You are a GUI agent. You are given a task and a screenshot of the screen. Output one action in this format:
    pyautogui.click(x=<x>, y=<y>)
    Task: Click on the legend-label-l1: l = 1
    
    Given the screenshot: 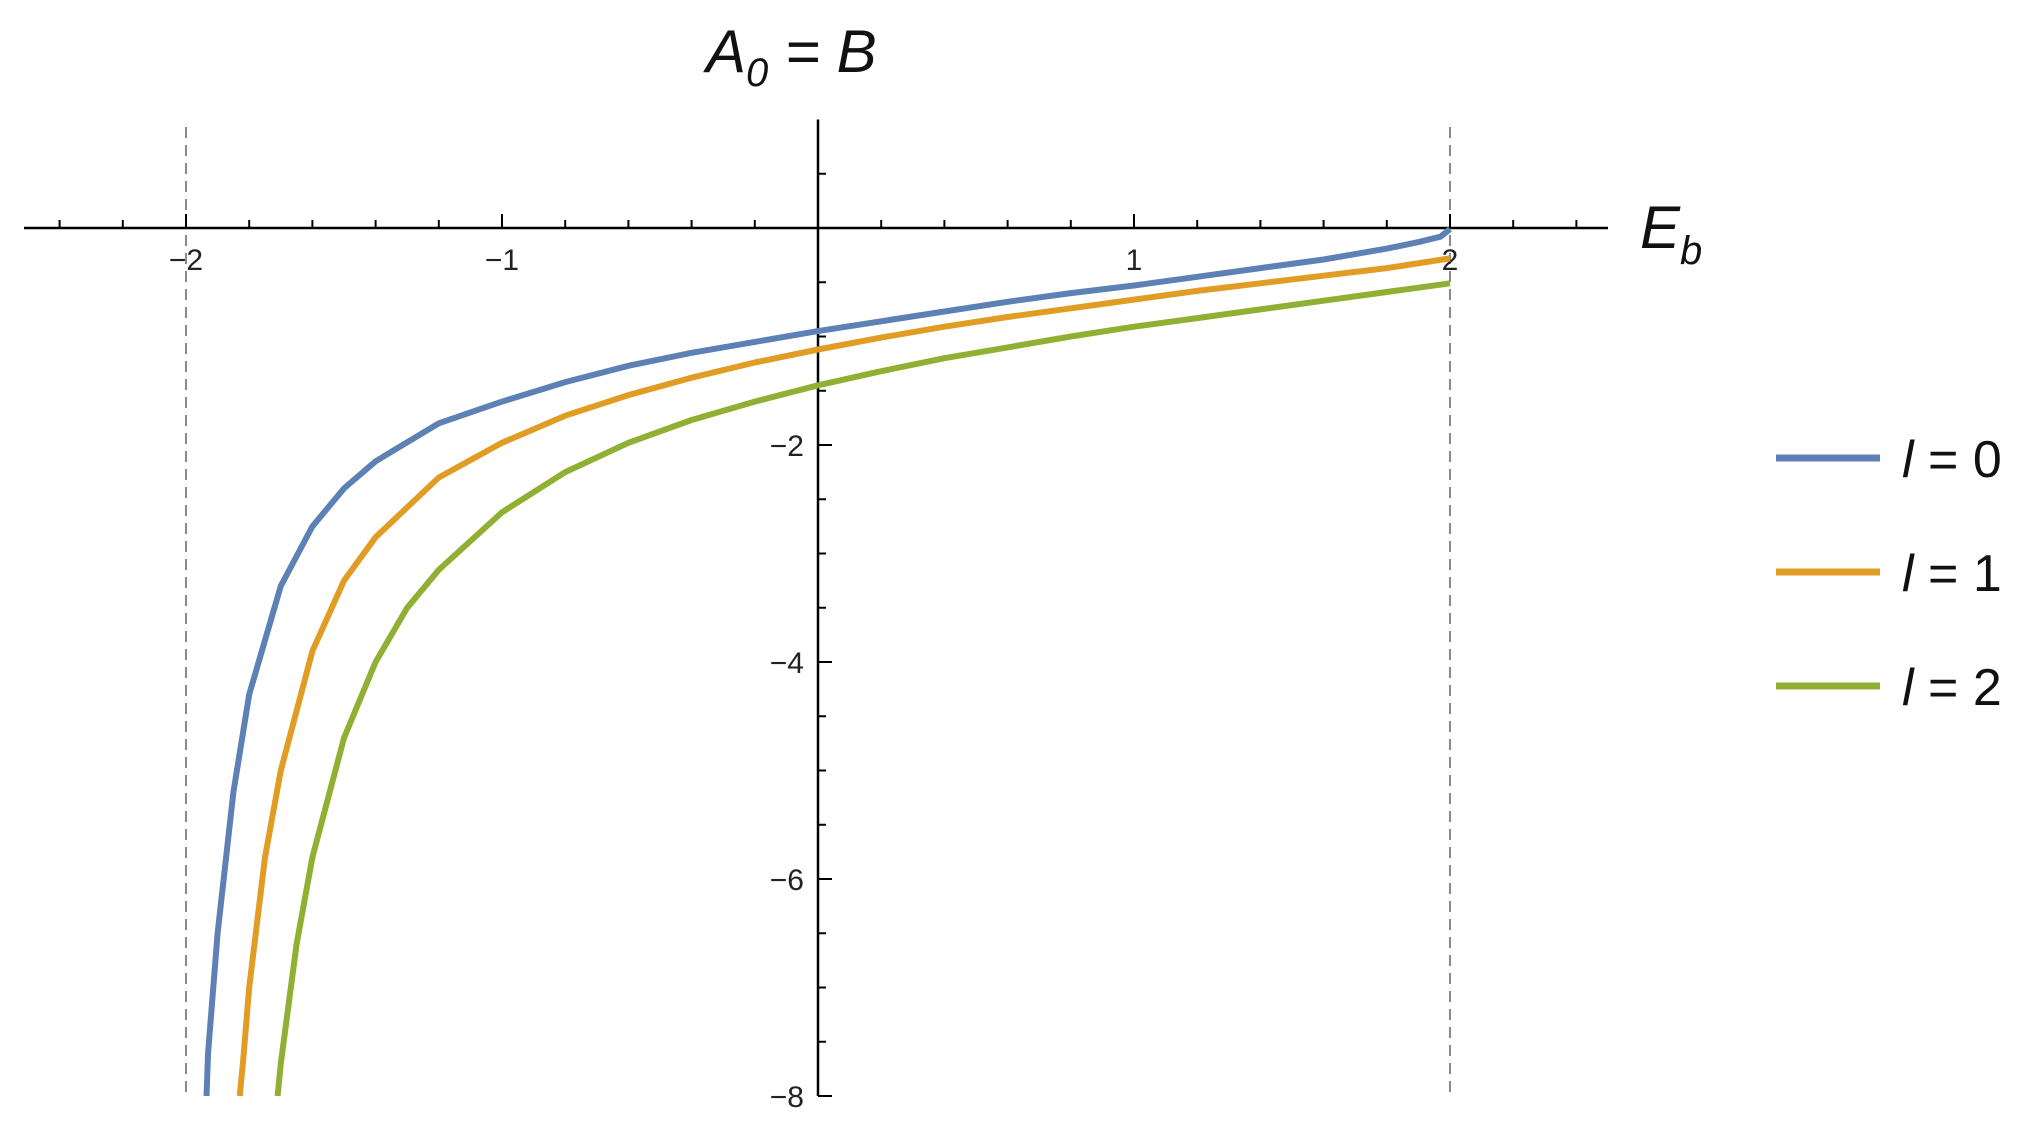 What is the action you would take?
    pyautogui.click(x=1952, y=574)
    